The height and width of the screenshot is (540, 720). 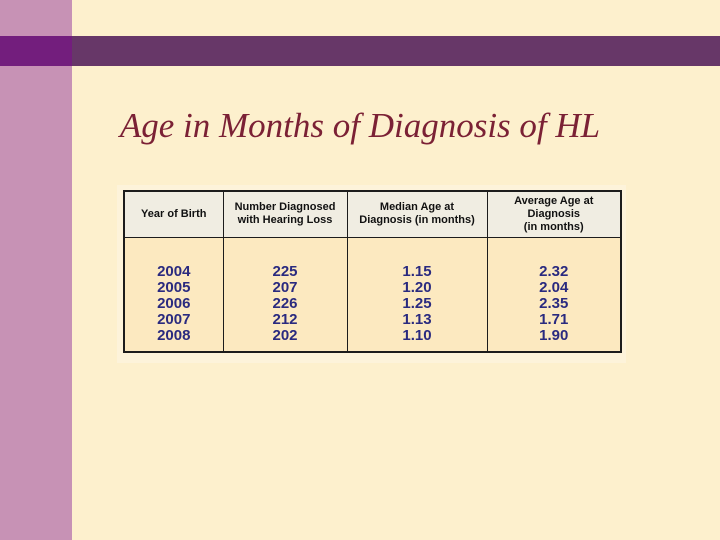 I want to click on median-age-value: 1.13, so click(x=417, y=319).